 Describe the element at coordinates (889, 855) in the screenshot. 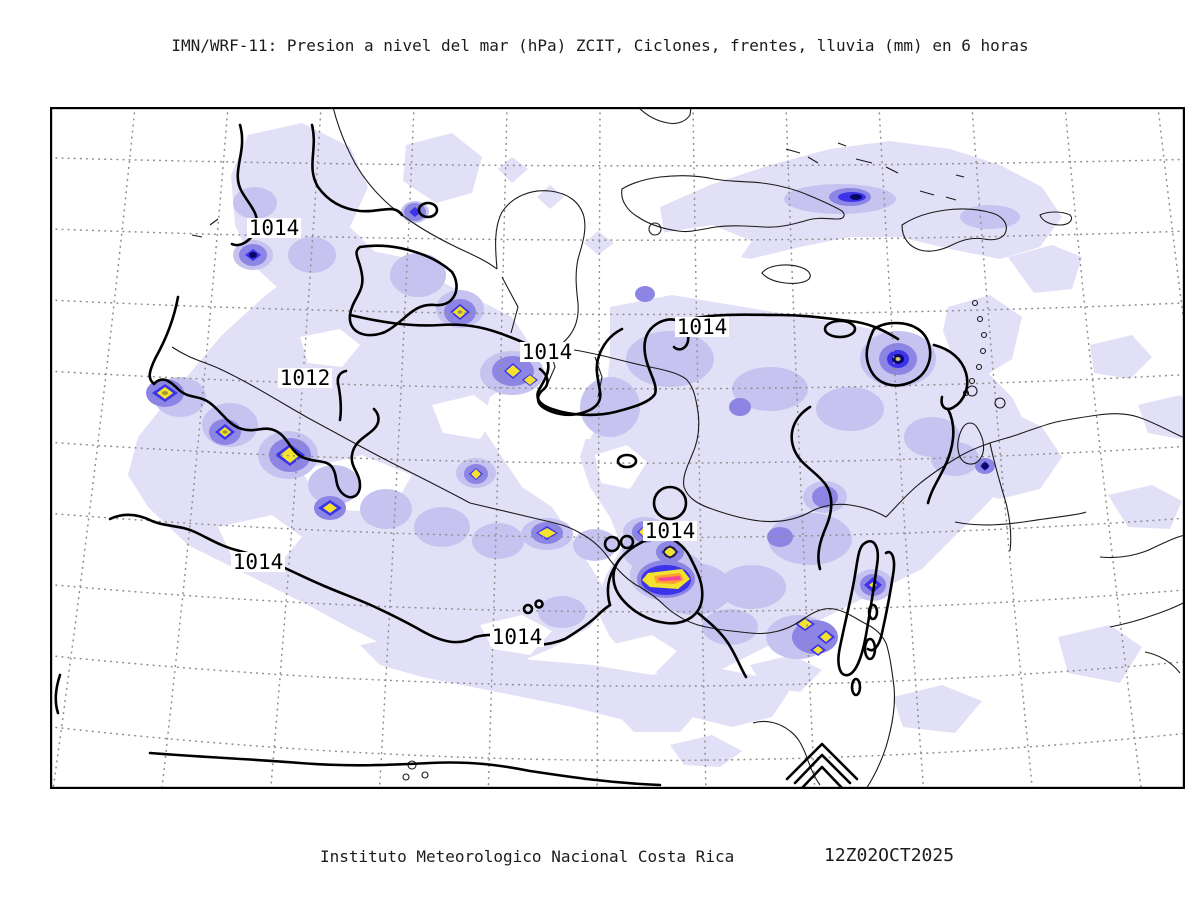

I see `footer-timestamp: 12Z02OCT2025` at that location.